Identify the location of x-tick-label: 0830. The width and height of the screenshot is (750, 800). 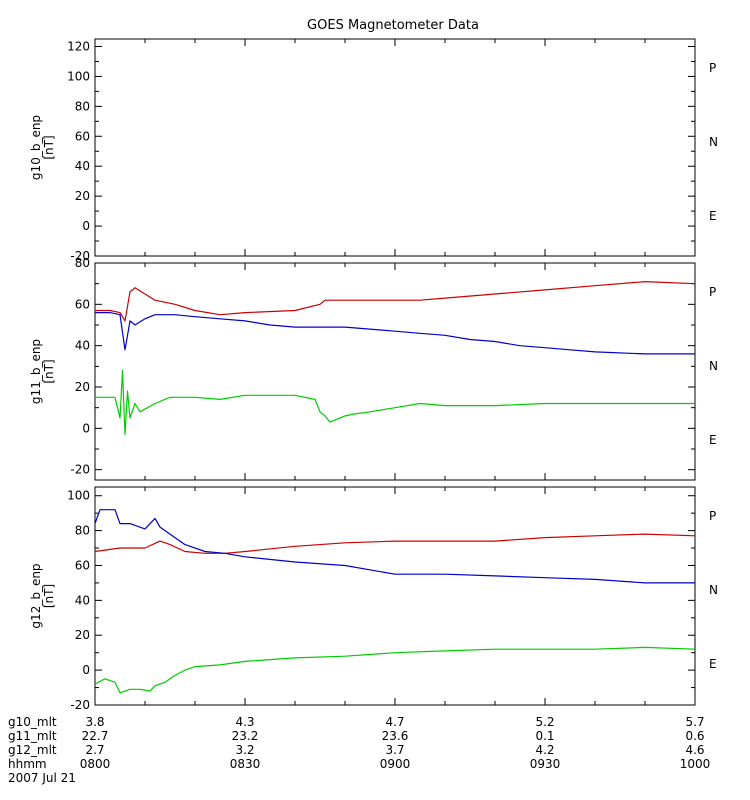
(245, 764).